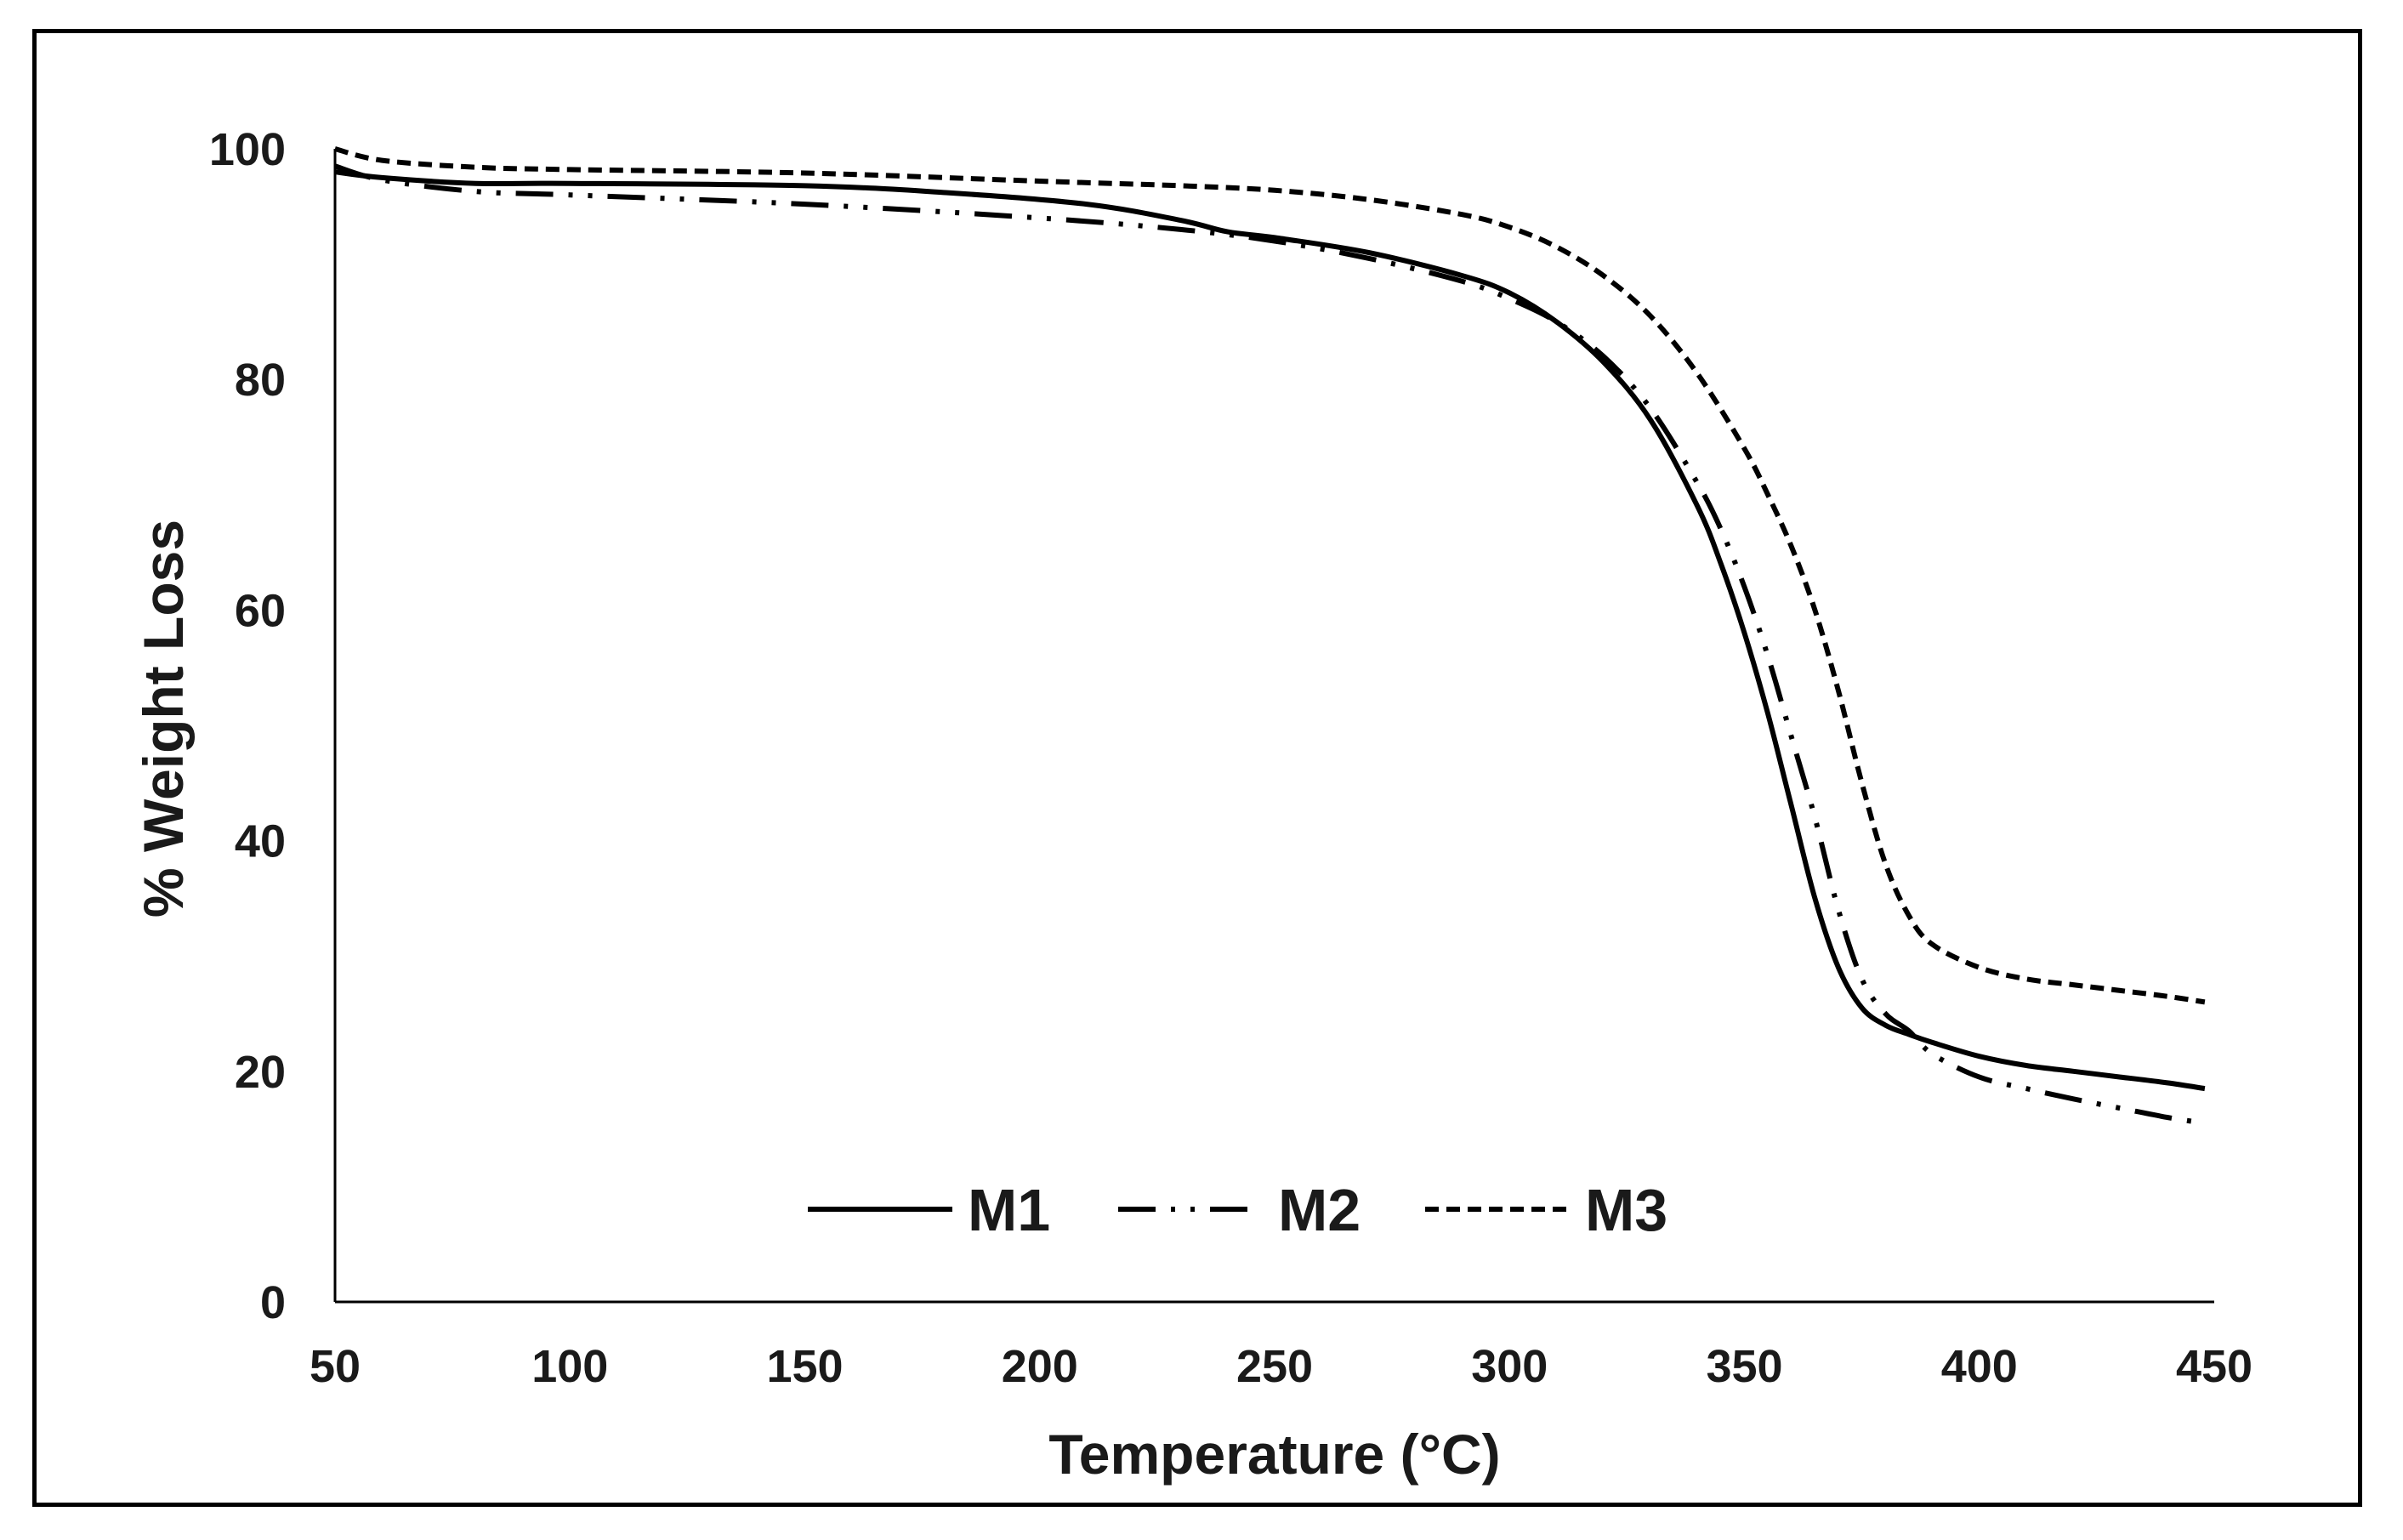 This screenshot has width=2403, height=1540. Describe the element at coordinates (260, 841) in the screenshot. I see `y-tick-label: 40` at that location.